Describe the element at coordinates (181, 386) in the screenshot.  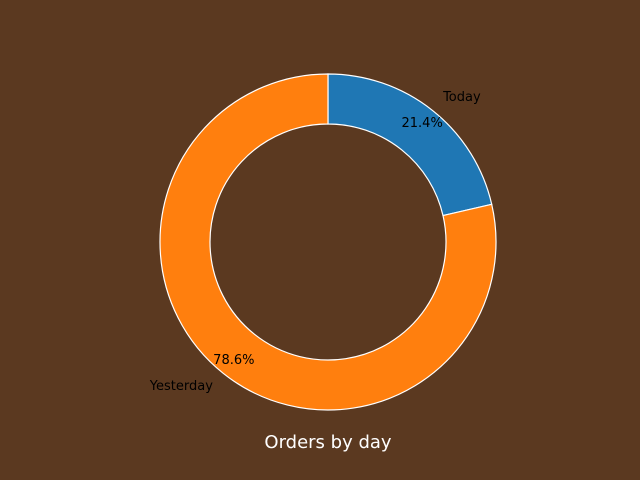
I see `slice-label-yesterday: Yesterday` at that location.